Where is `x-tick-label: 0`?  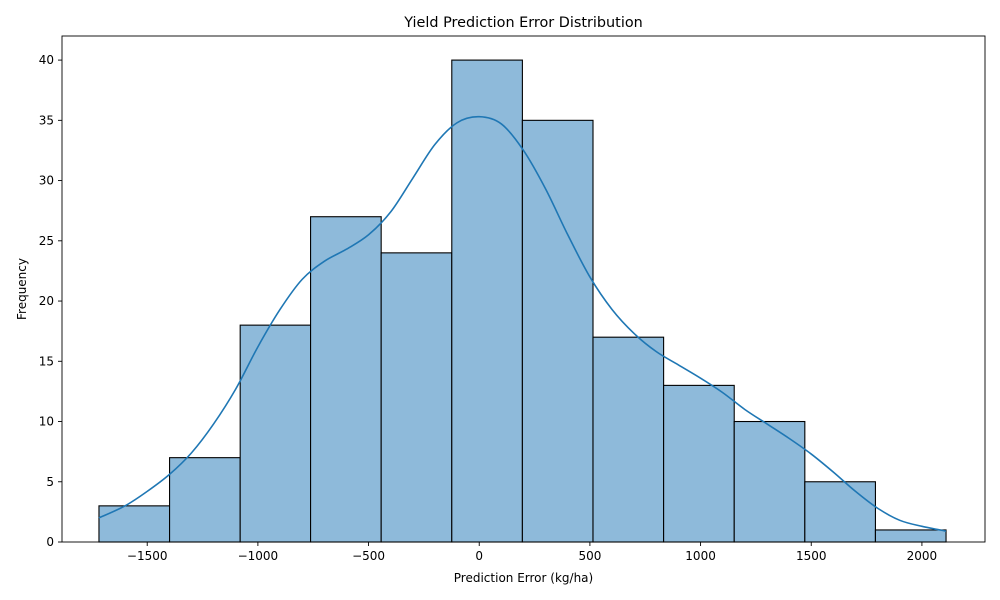
x-tick-label: 0 is located at coordinates (479, 556).